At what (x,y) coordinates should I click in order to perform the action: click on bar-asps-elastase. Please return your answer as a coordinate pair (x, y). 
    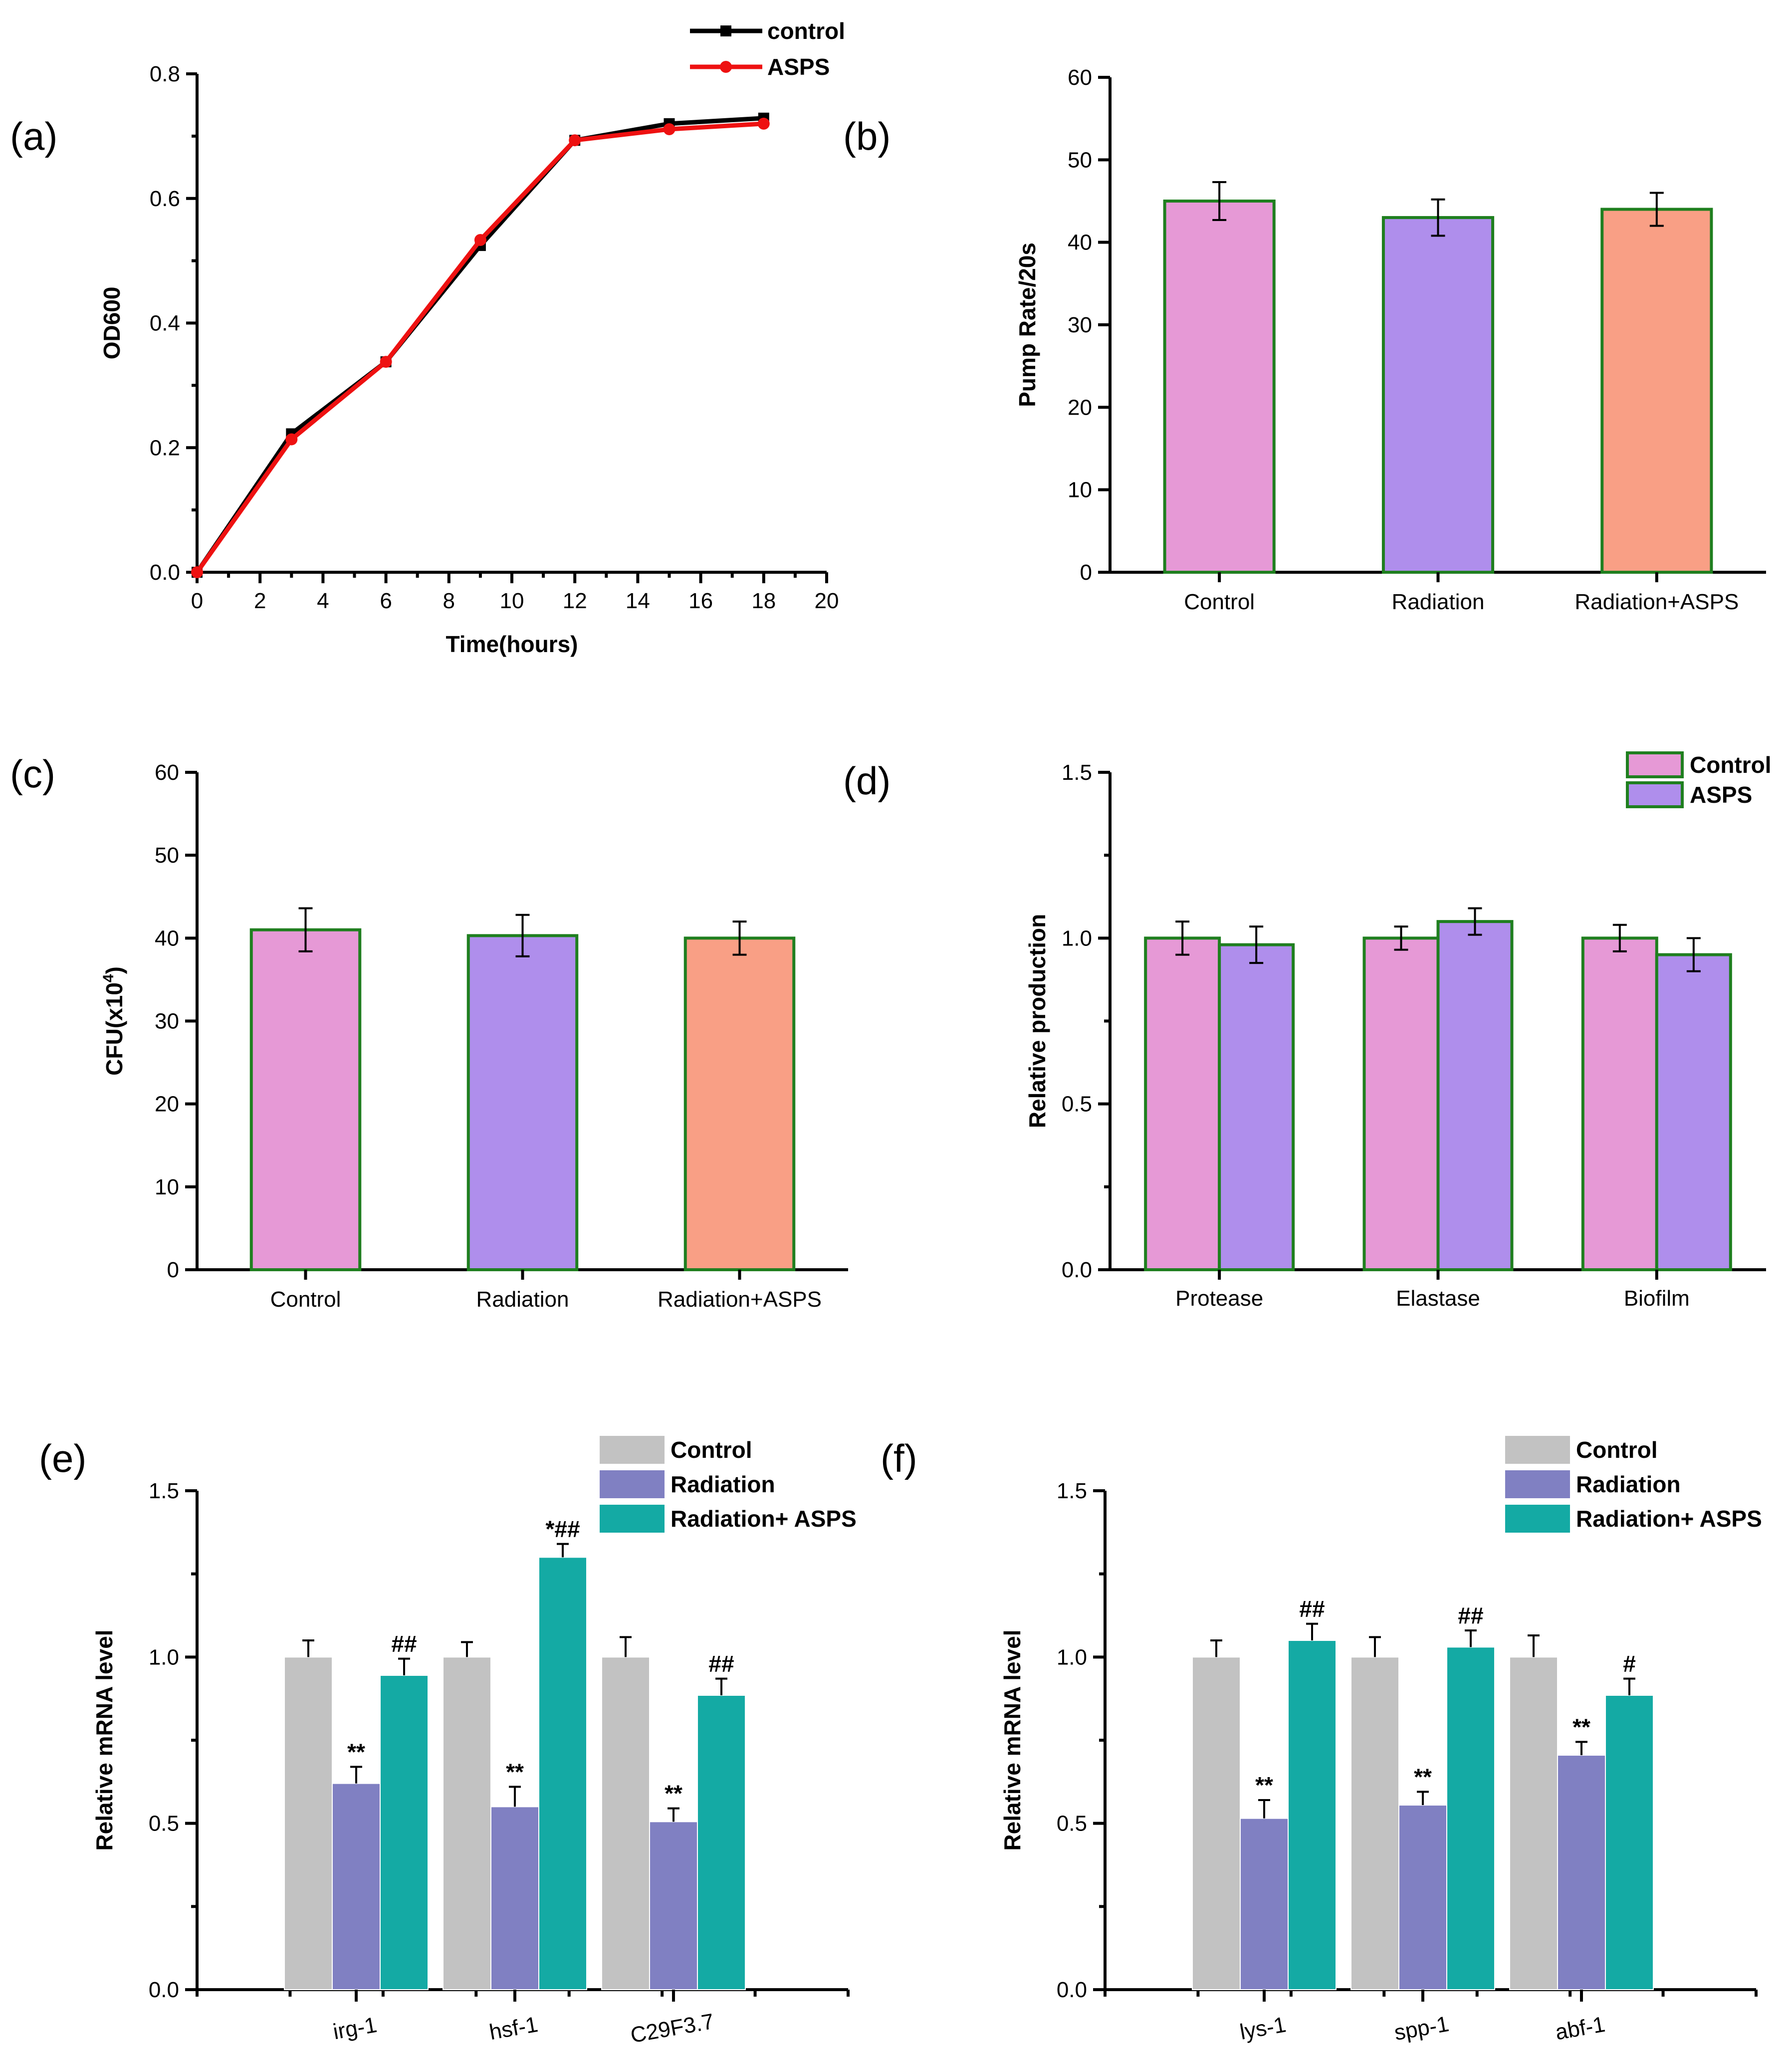
    Looking at the image, I should click on (1475, 1095).